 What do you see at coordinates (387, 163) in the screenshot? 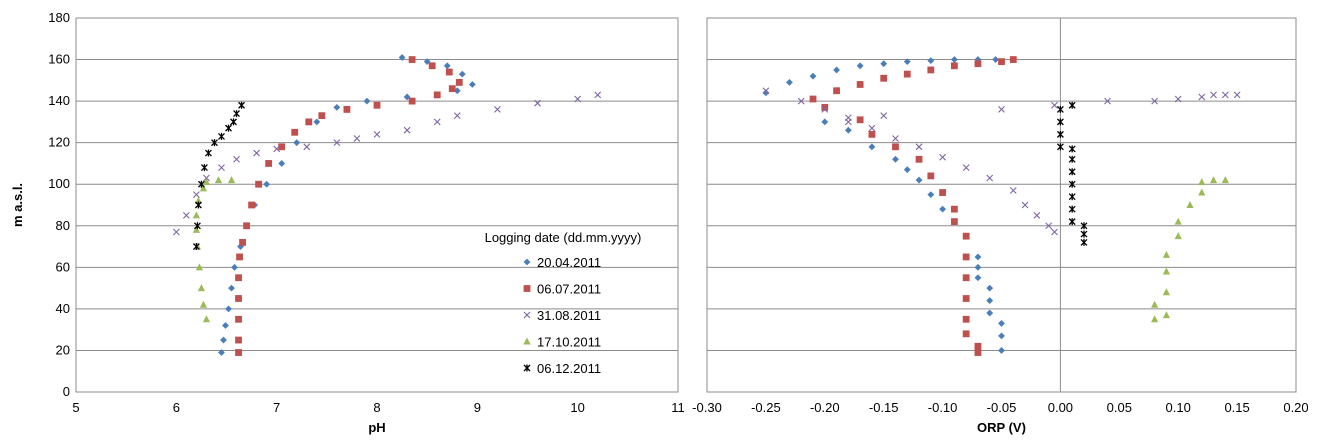
I see `series-31.08.2011` at bounding box center [387, 163].